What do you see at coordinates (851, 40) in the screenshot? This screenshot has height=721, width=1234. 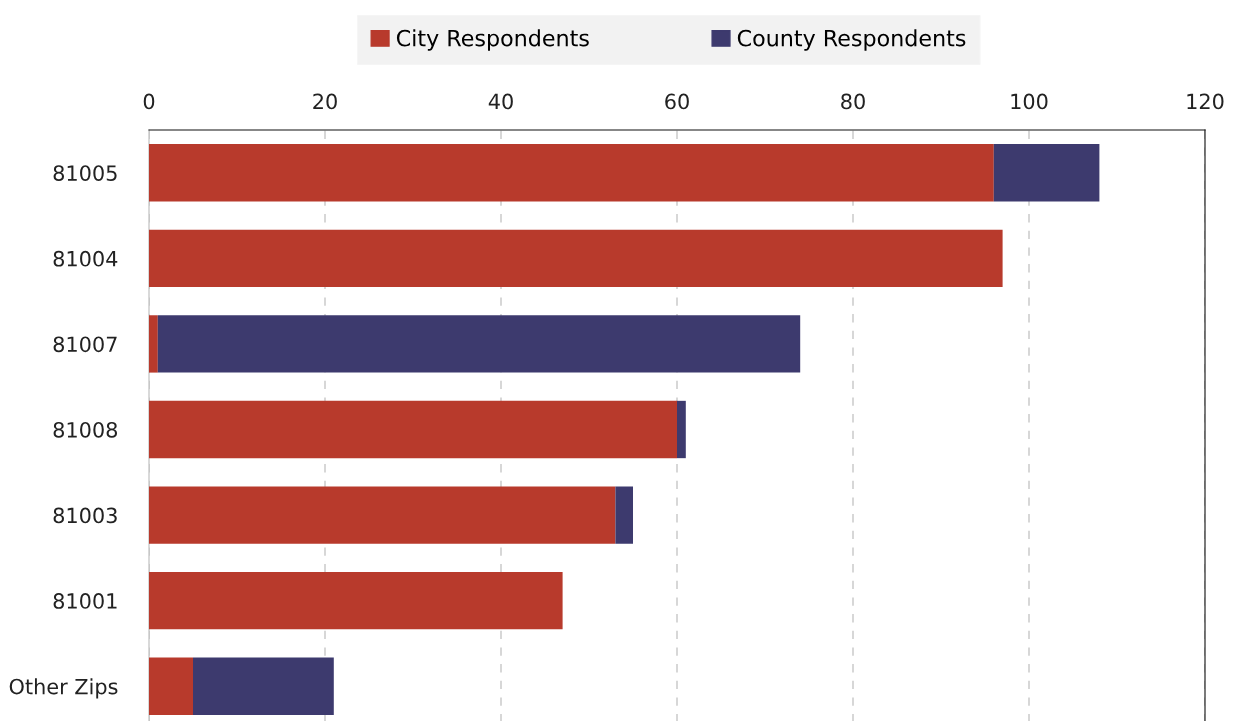 I see `legend-label: County Respondents` at bounding box center [851, 40].